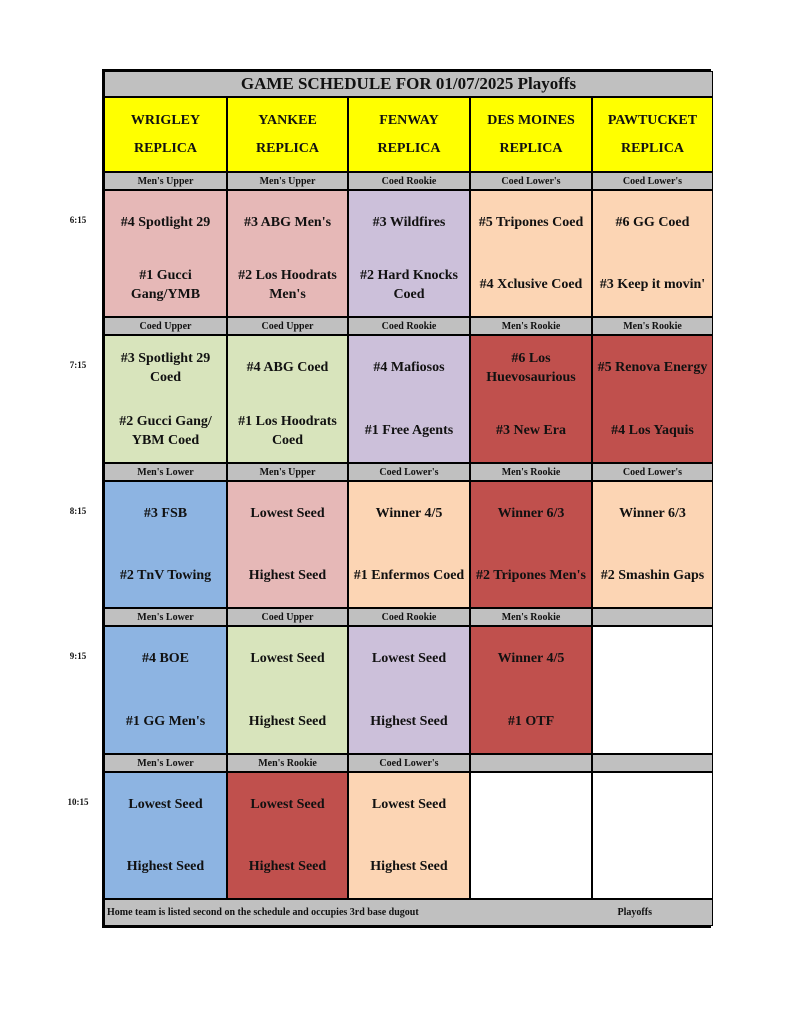 The height and width of the screenshot is (1024, 791). Describe the element at coordinates (531, 430) in the screenshot. I see `home-team: #3 New Era` at that location.